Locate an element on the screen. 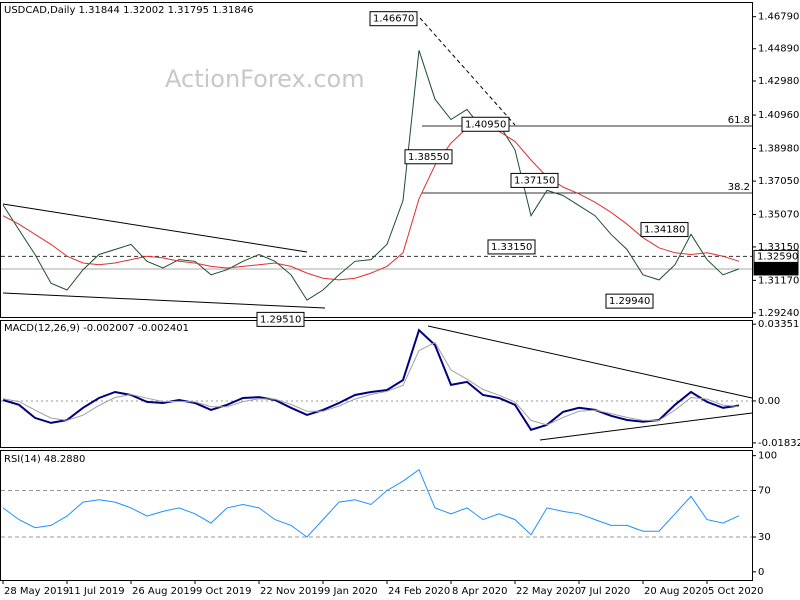  x-tick-label: 11 Jul 2019 is located at coordinates (96, 591).